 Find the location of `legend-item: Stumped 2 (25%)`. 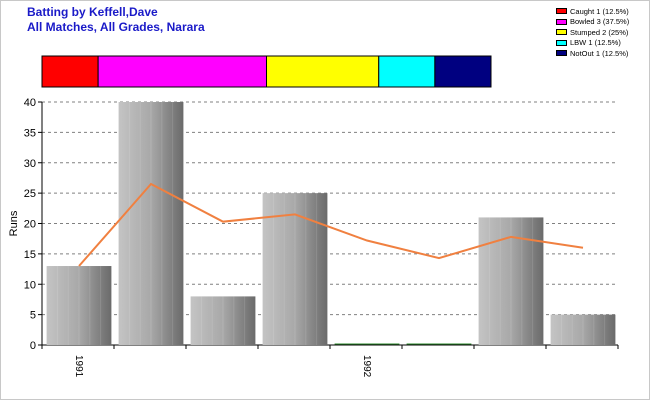

legend-item: Stumped 2 (25%) is located at coordinates (592, 32).